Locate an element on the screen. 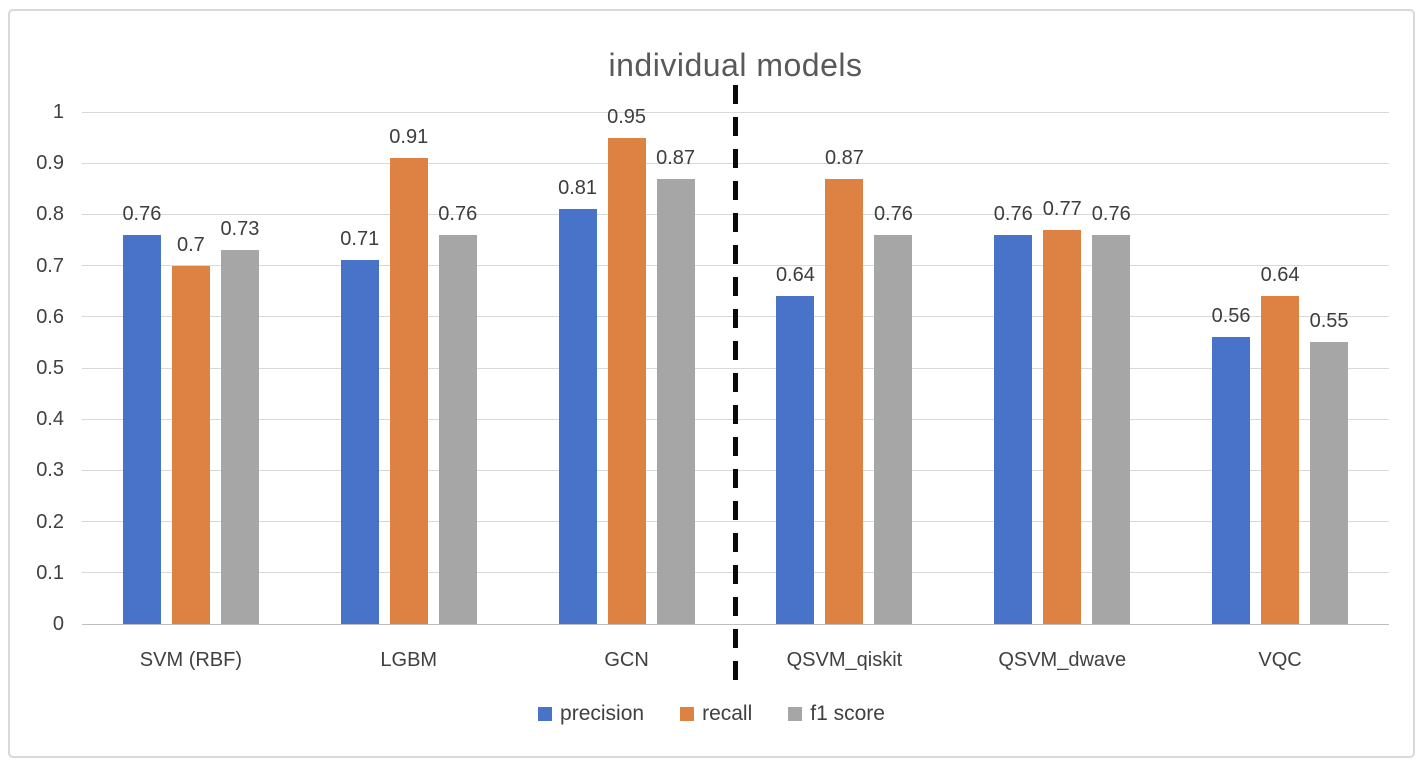 This screenshot has width=1424, height=766. x-axis-label: GCN is located at coordinates (626, 660).